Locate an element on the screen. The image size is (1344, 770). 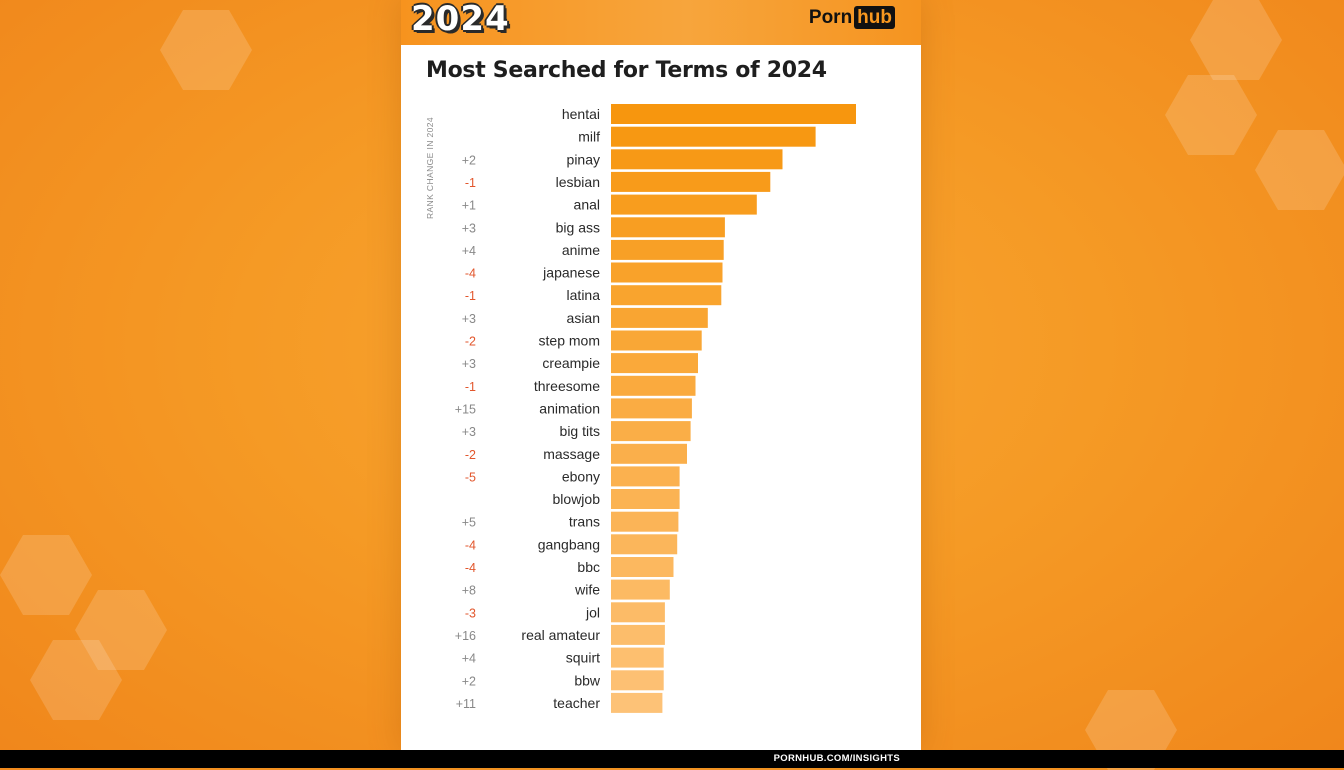
category-label: squirt is located at coordinates (583, 658).